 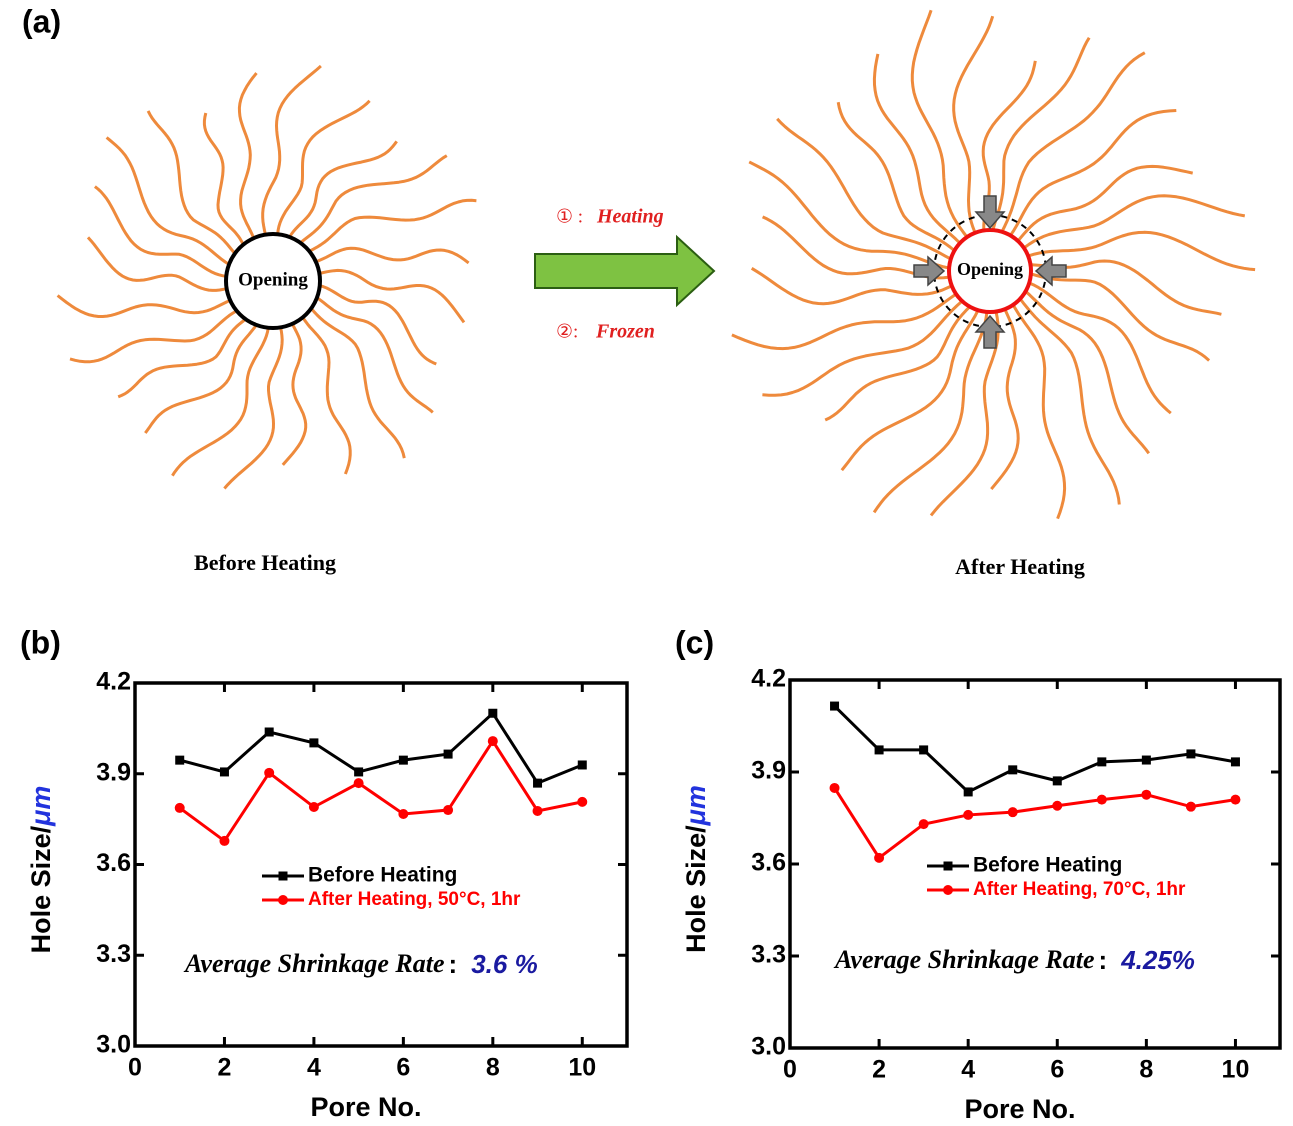 I want to click on y-tick-label: 3.3, so click(x=113, y=954).